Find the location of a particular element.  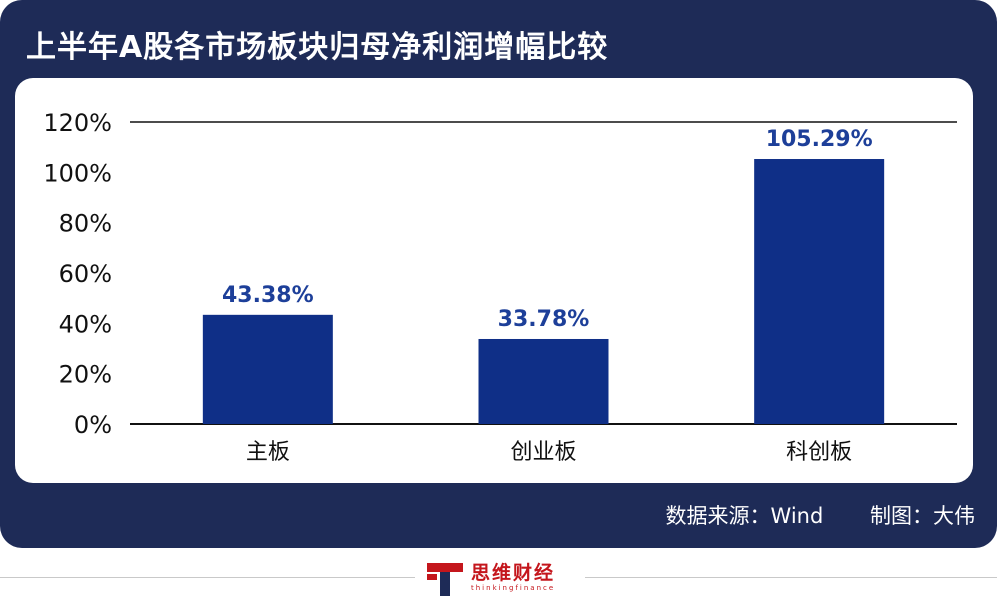

y-tick-label: 80% is located at coordinates (85, 224).